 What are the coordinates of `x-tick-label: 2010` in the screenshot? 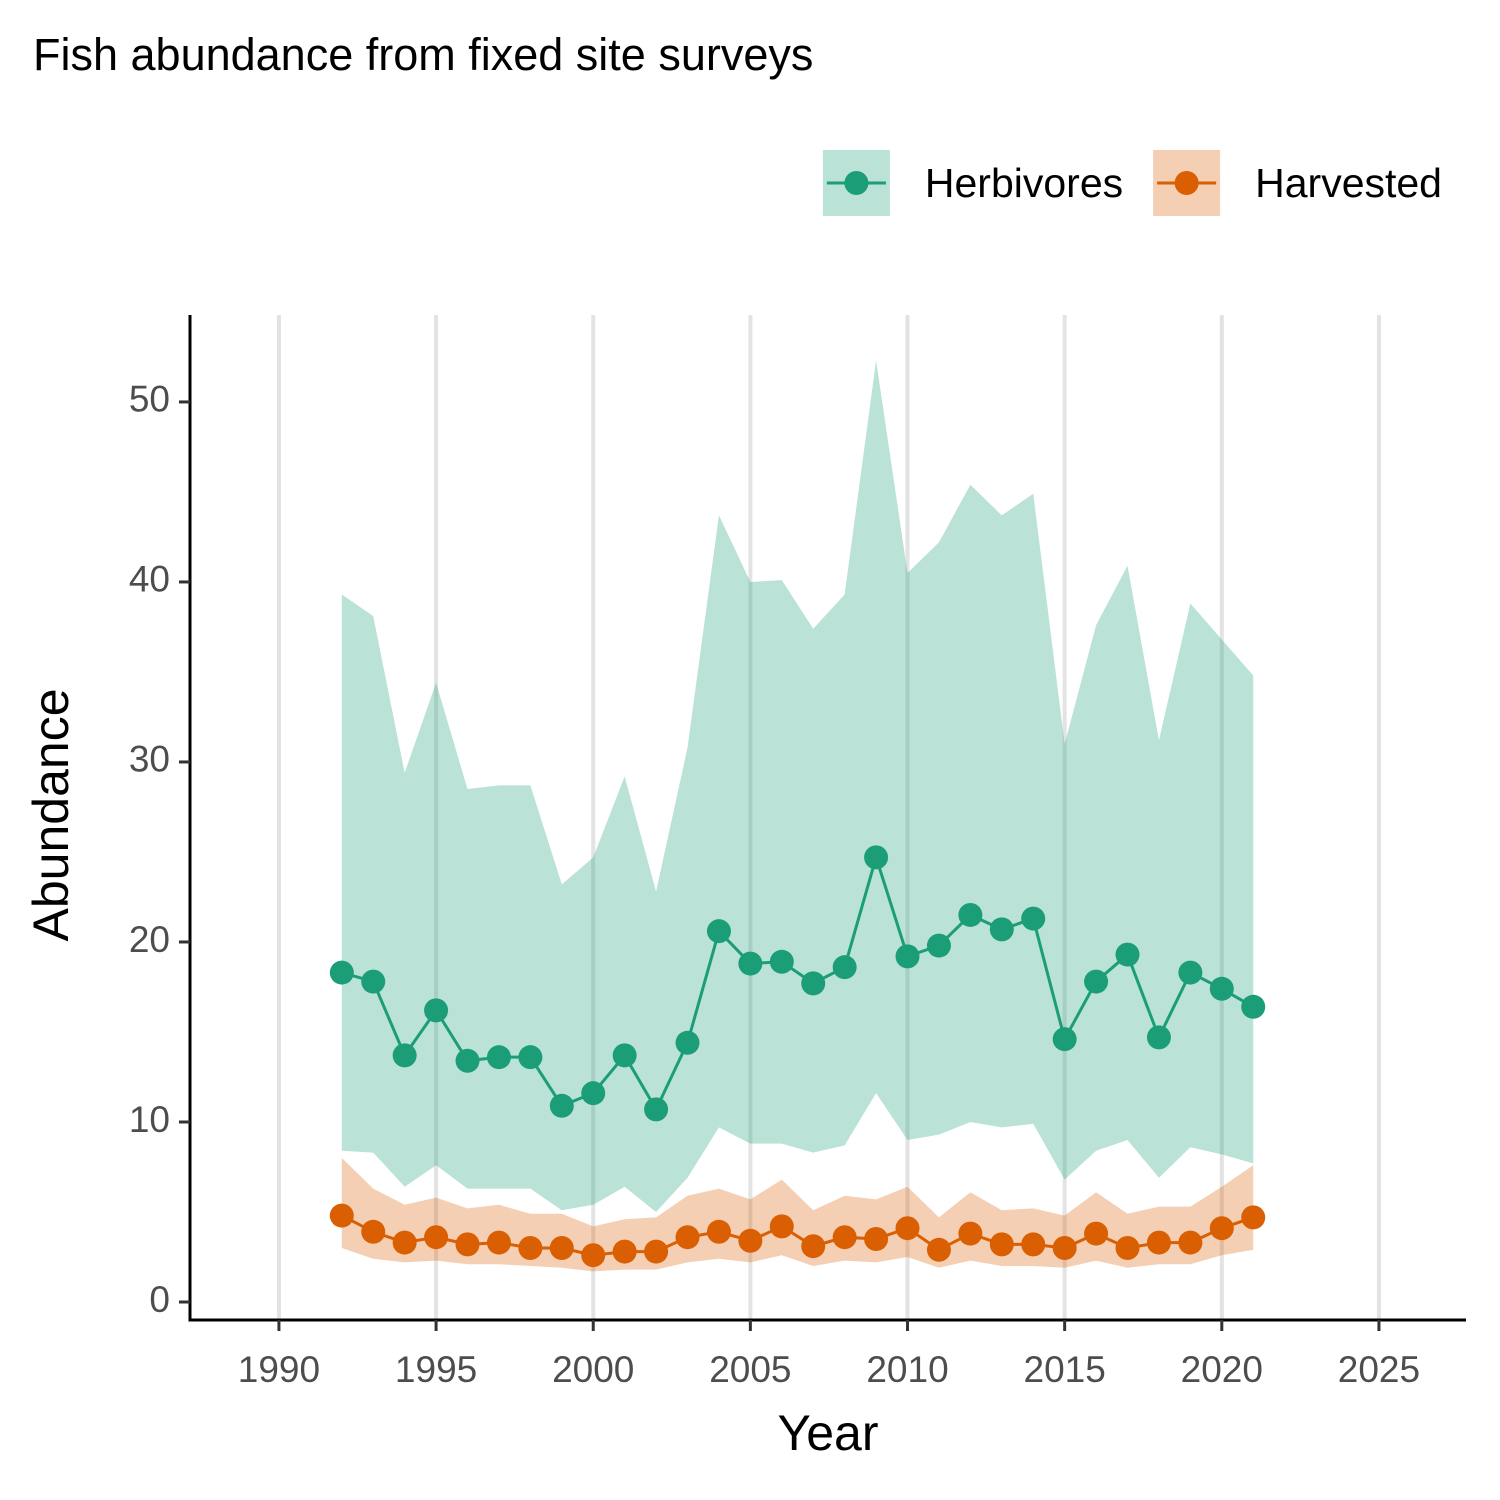 It's located at (907, 1369).